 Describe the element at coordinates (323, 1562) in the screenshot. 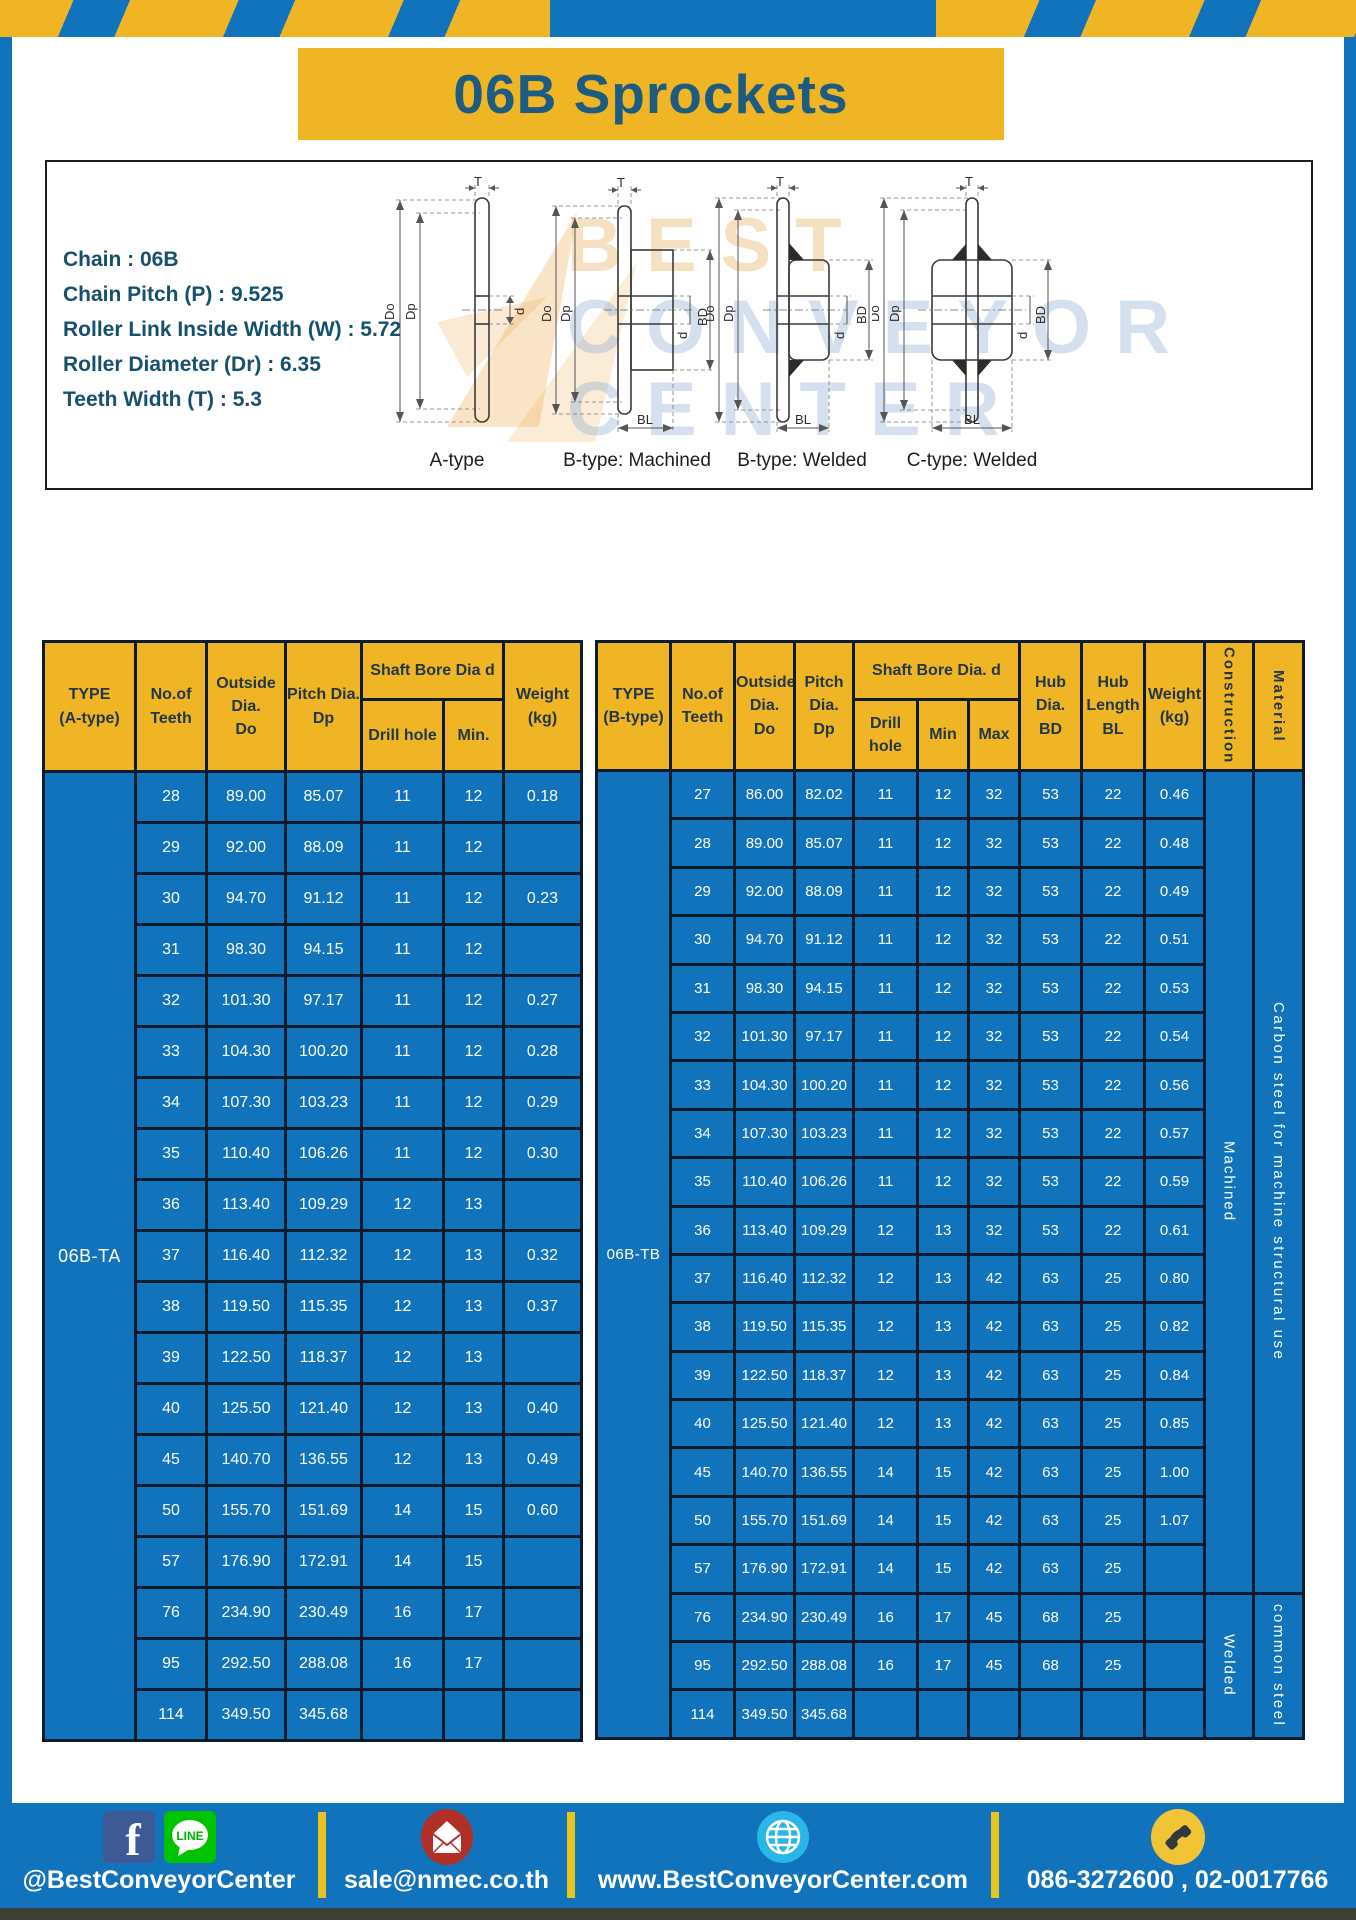

I see `table-cell: 172.91` at that location.